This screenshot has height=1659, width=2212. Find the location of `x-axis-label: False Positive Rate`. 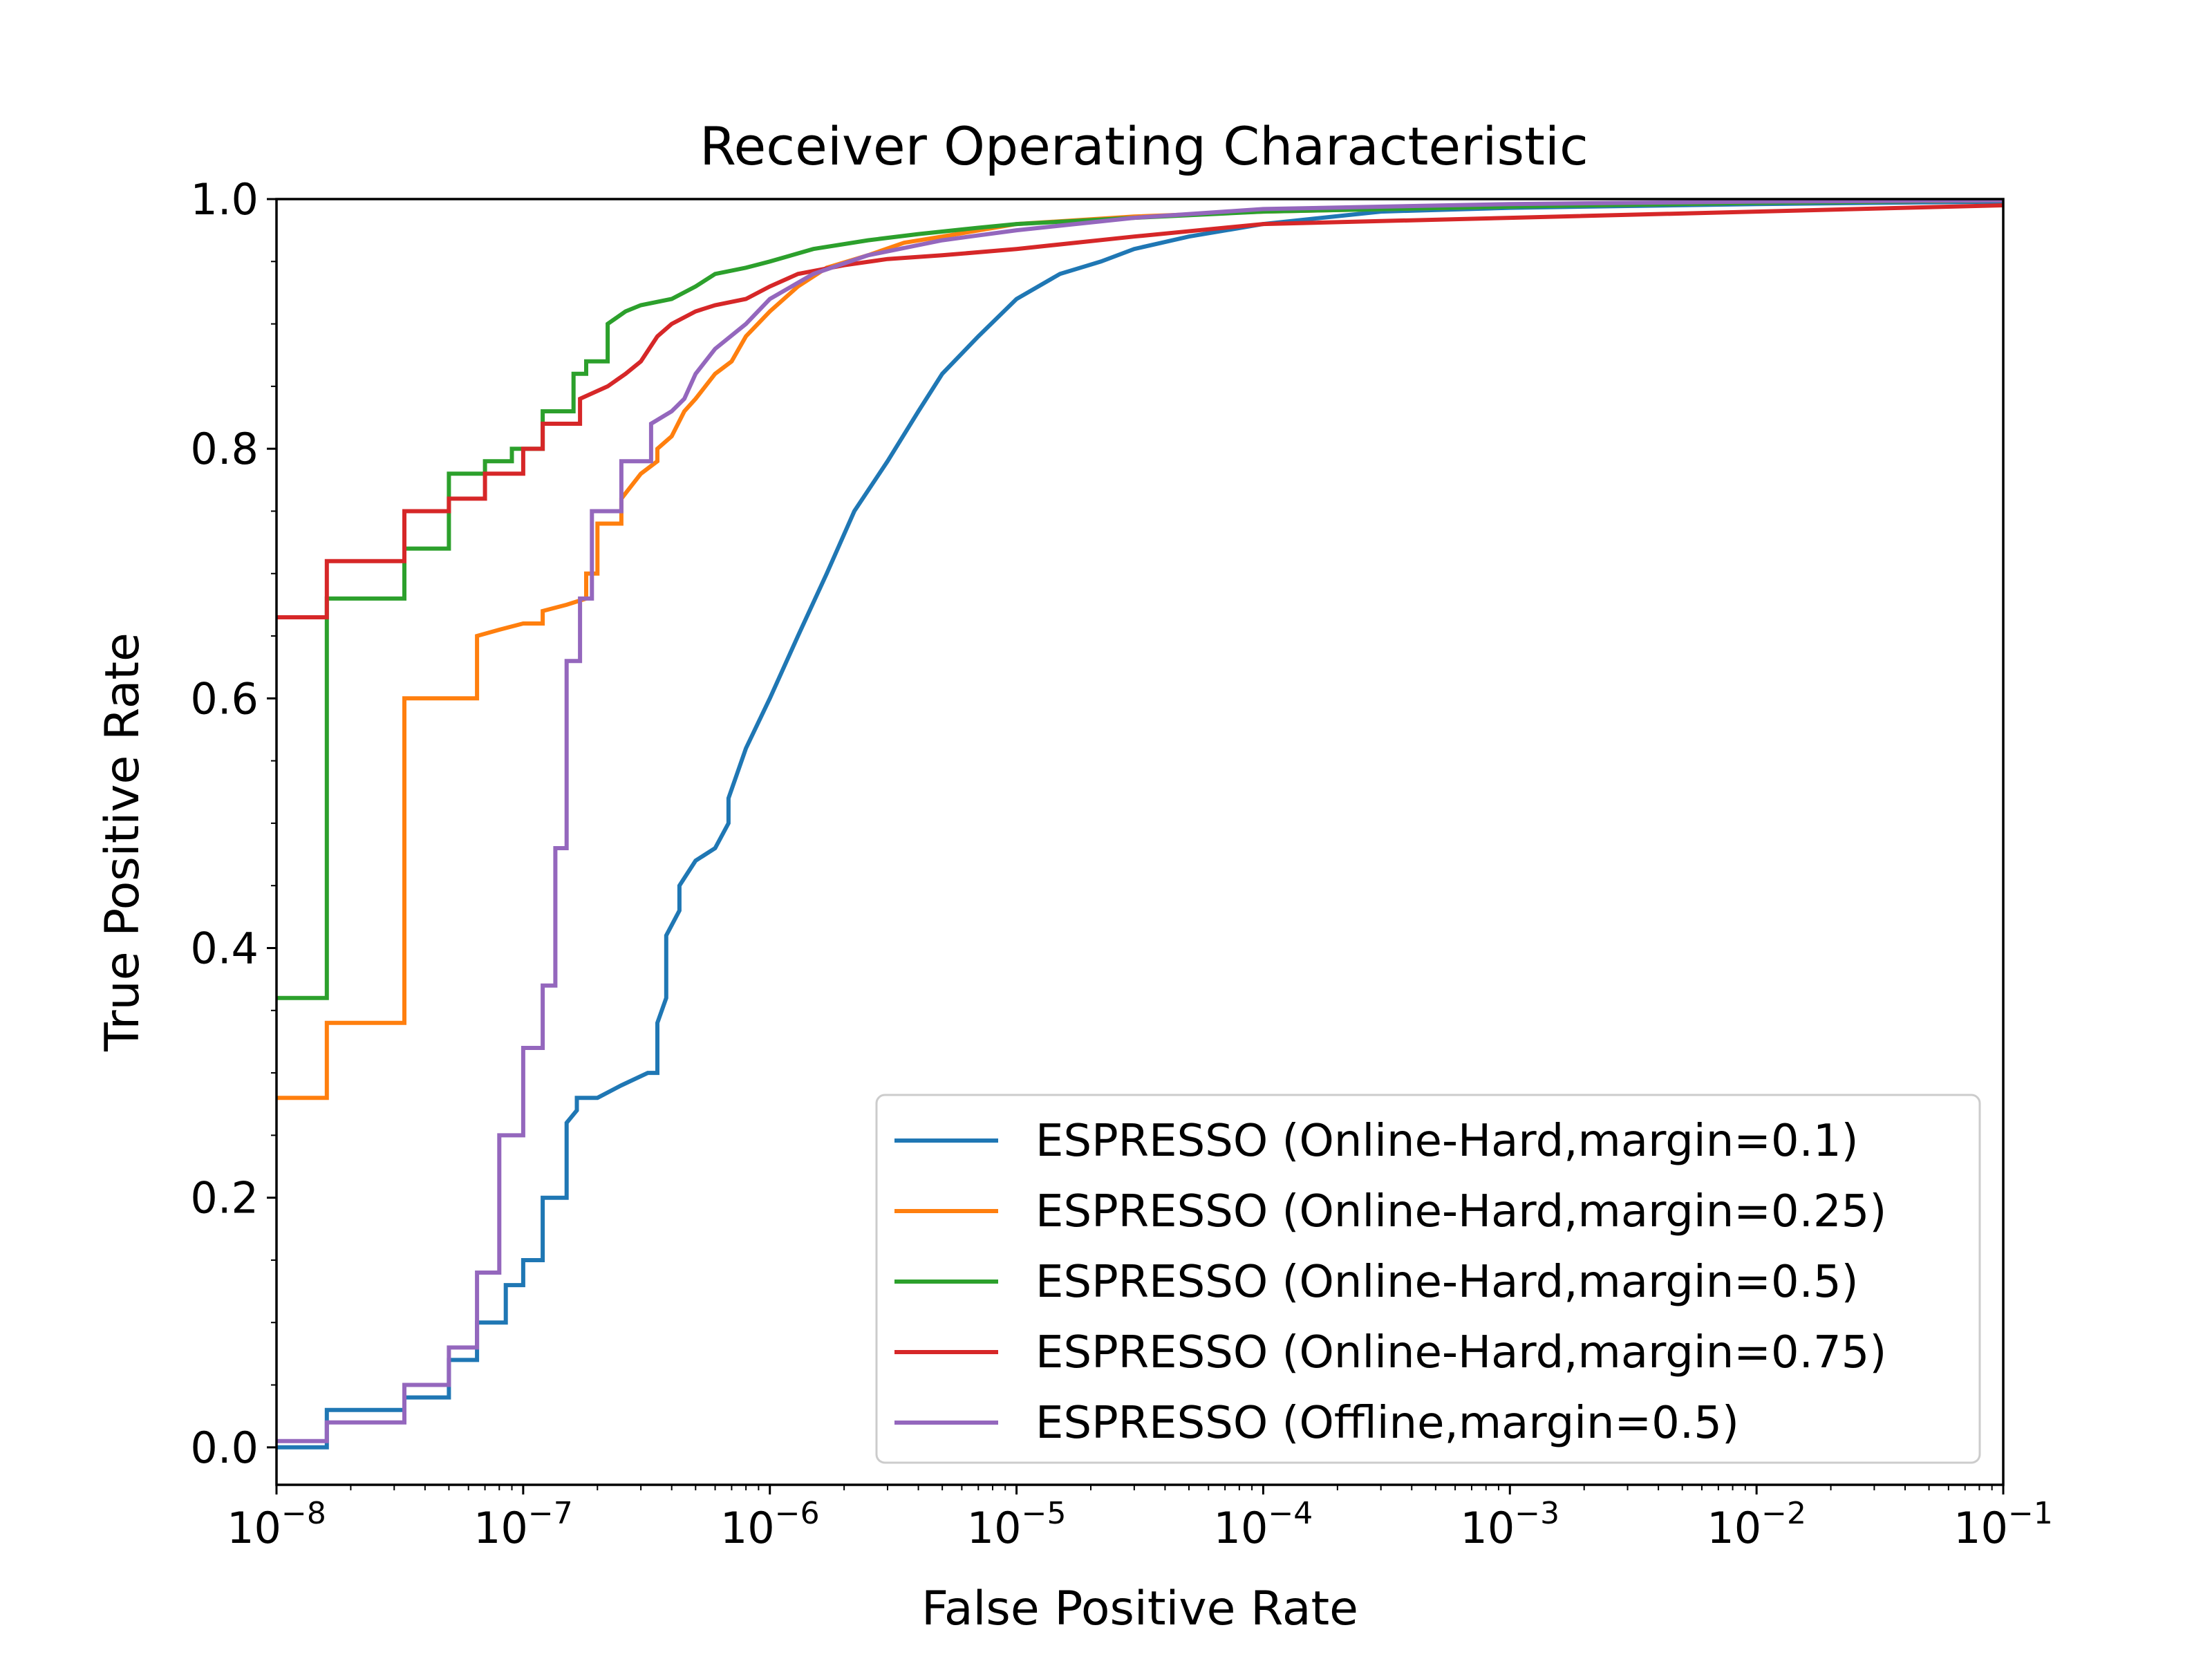

x-axis-label: False Positive Rate is located at coordinates (1139, 1609).